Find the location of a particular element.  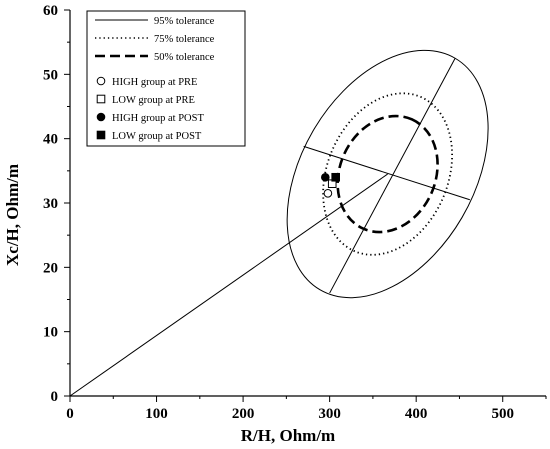

legend-label-3: 50% tolerance is located at coordinates (184, 57).